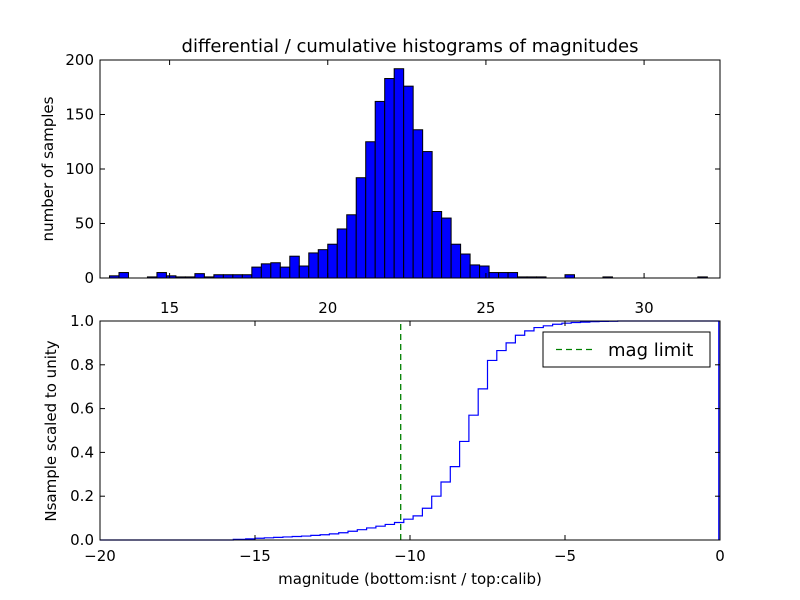  I want to click on legend: mag limit, so click(626, 349).